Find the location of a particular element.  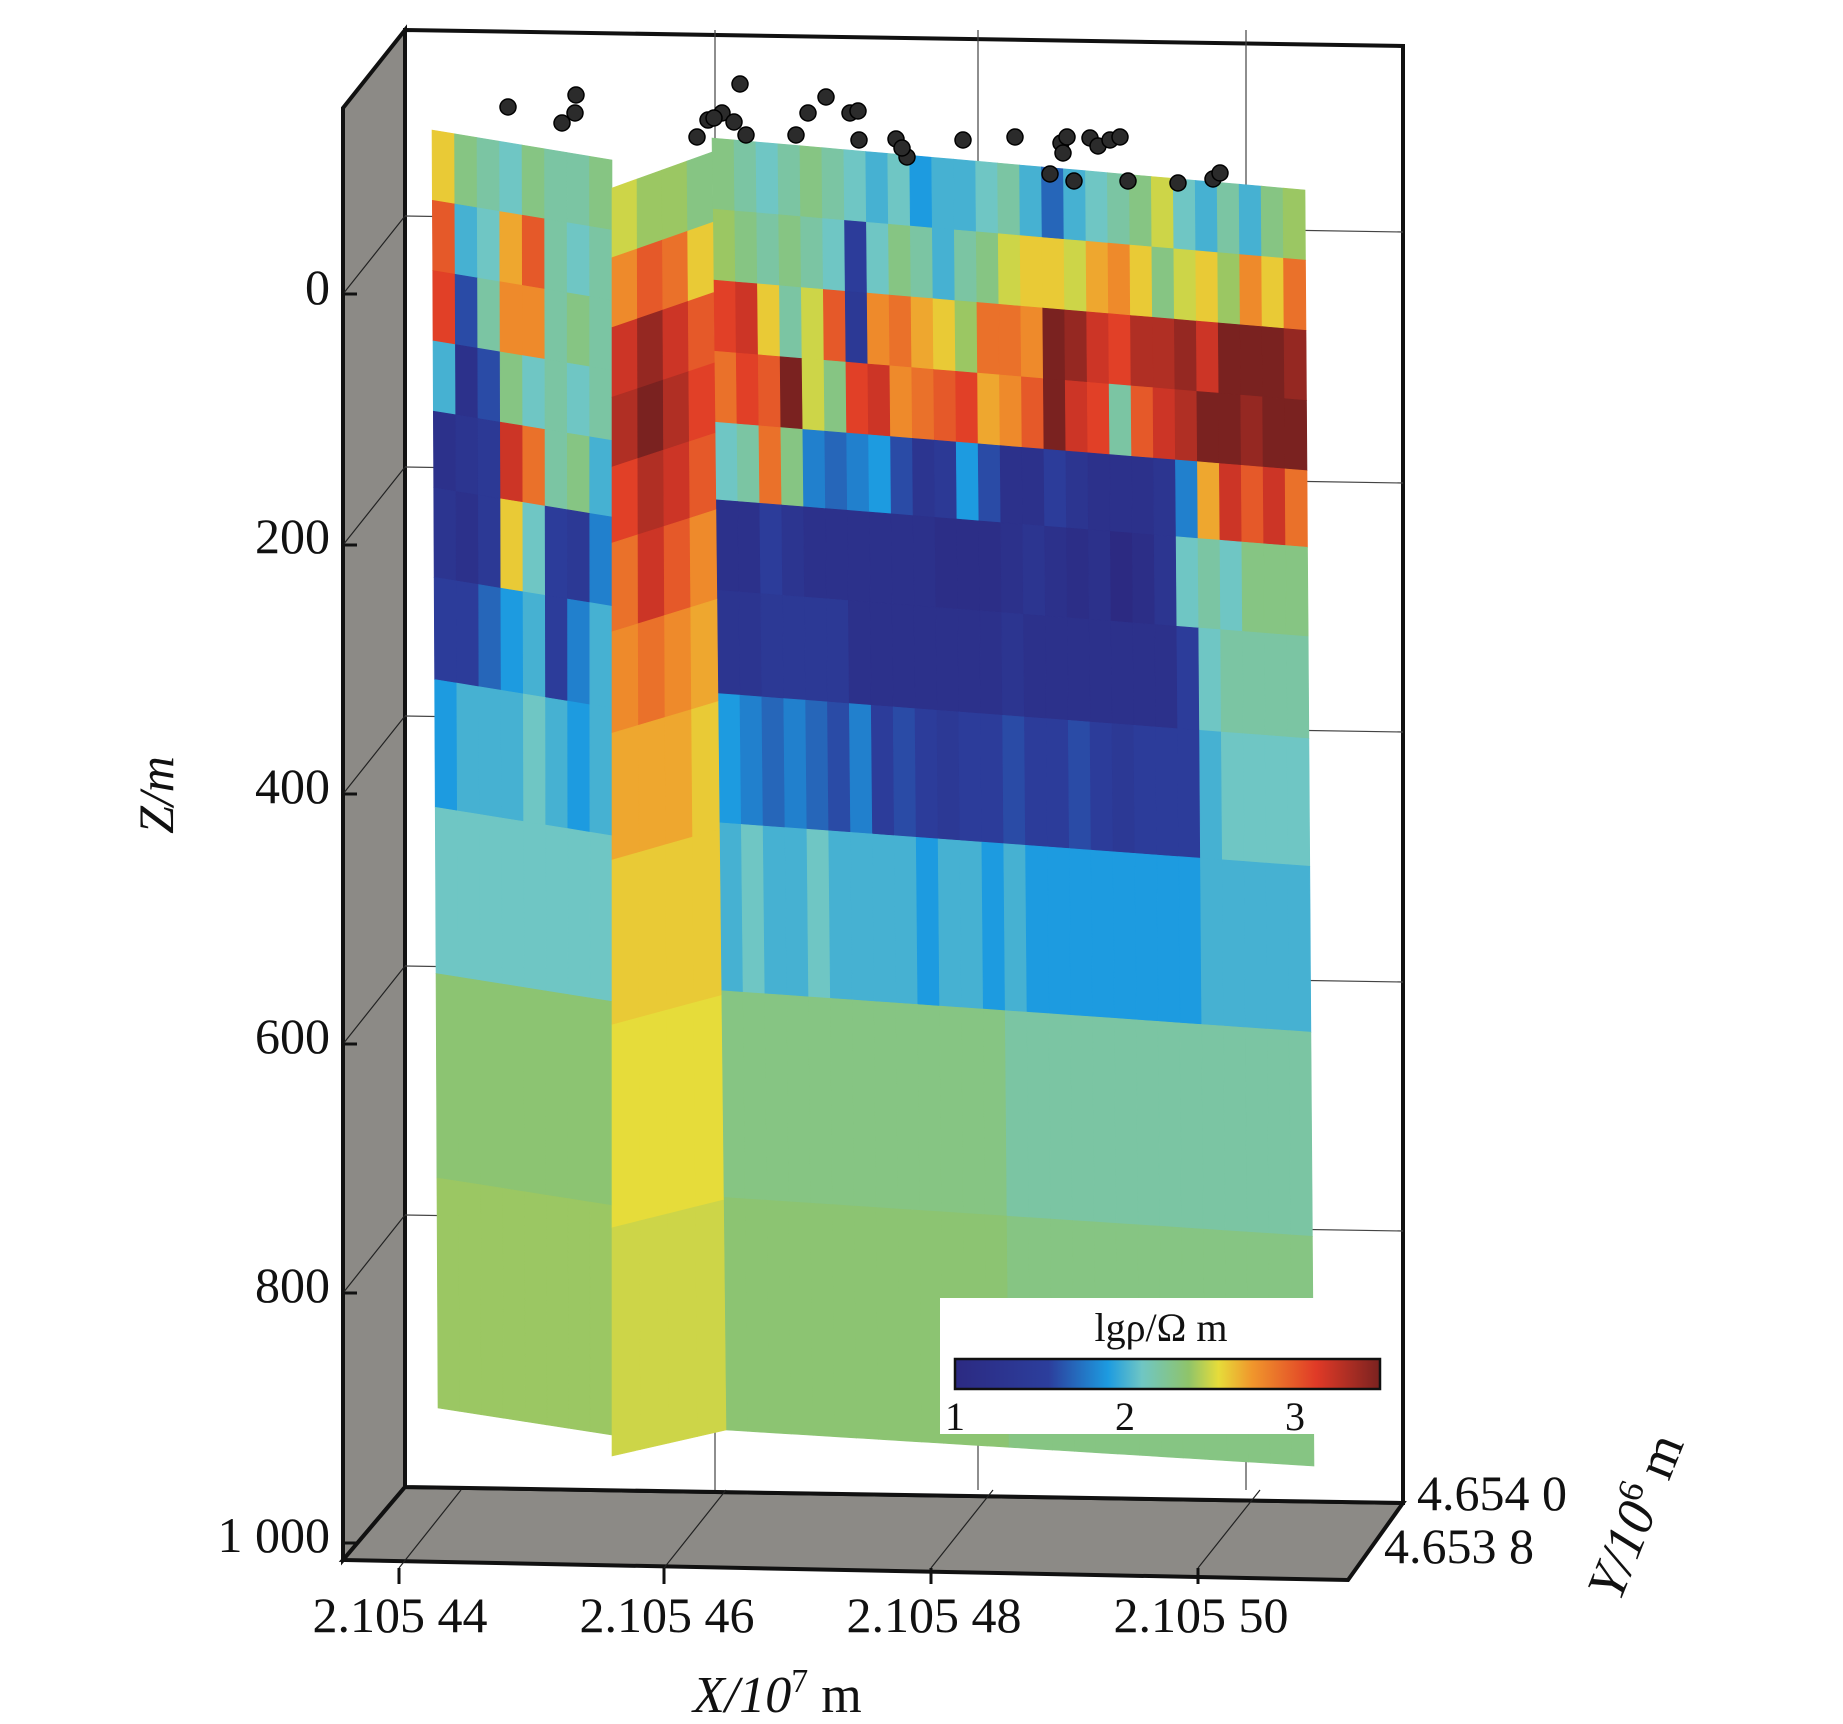

y-tick-label: 4.653 8 is located at coordinates (1459, 1546).